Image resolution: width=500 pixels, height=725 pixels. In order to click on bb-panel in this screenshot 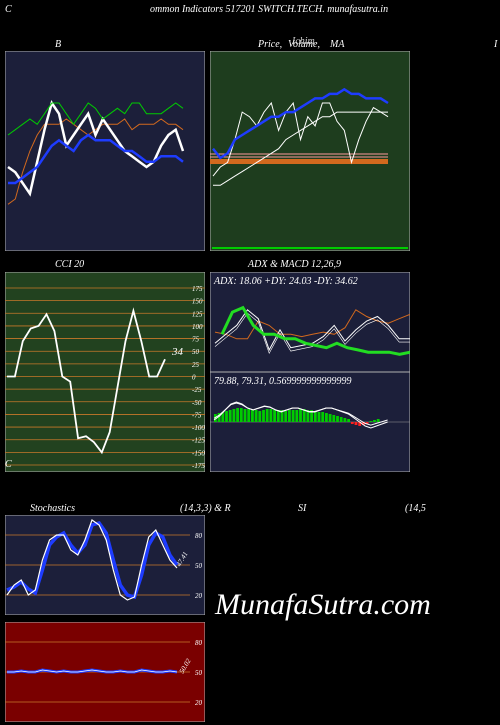, I will do `click(105, 151)`.